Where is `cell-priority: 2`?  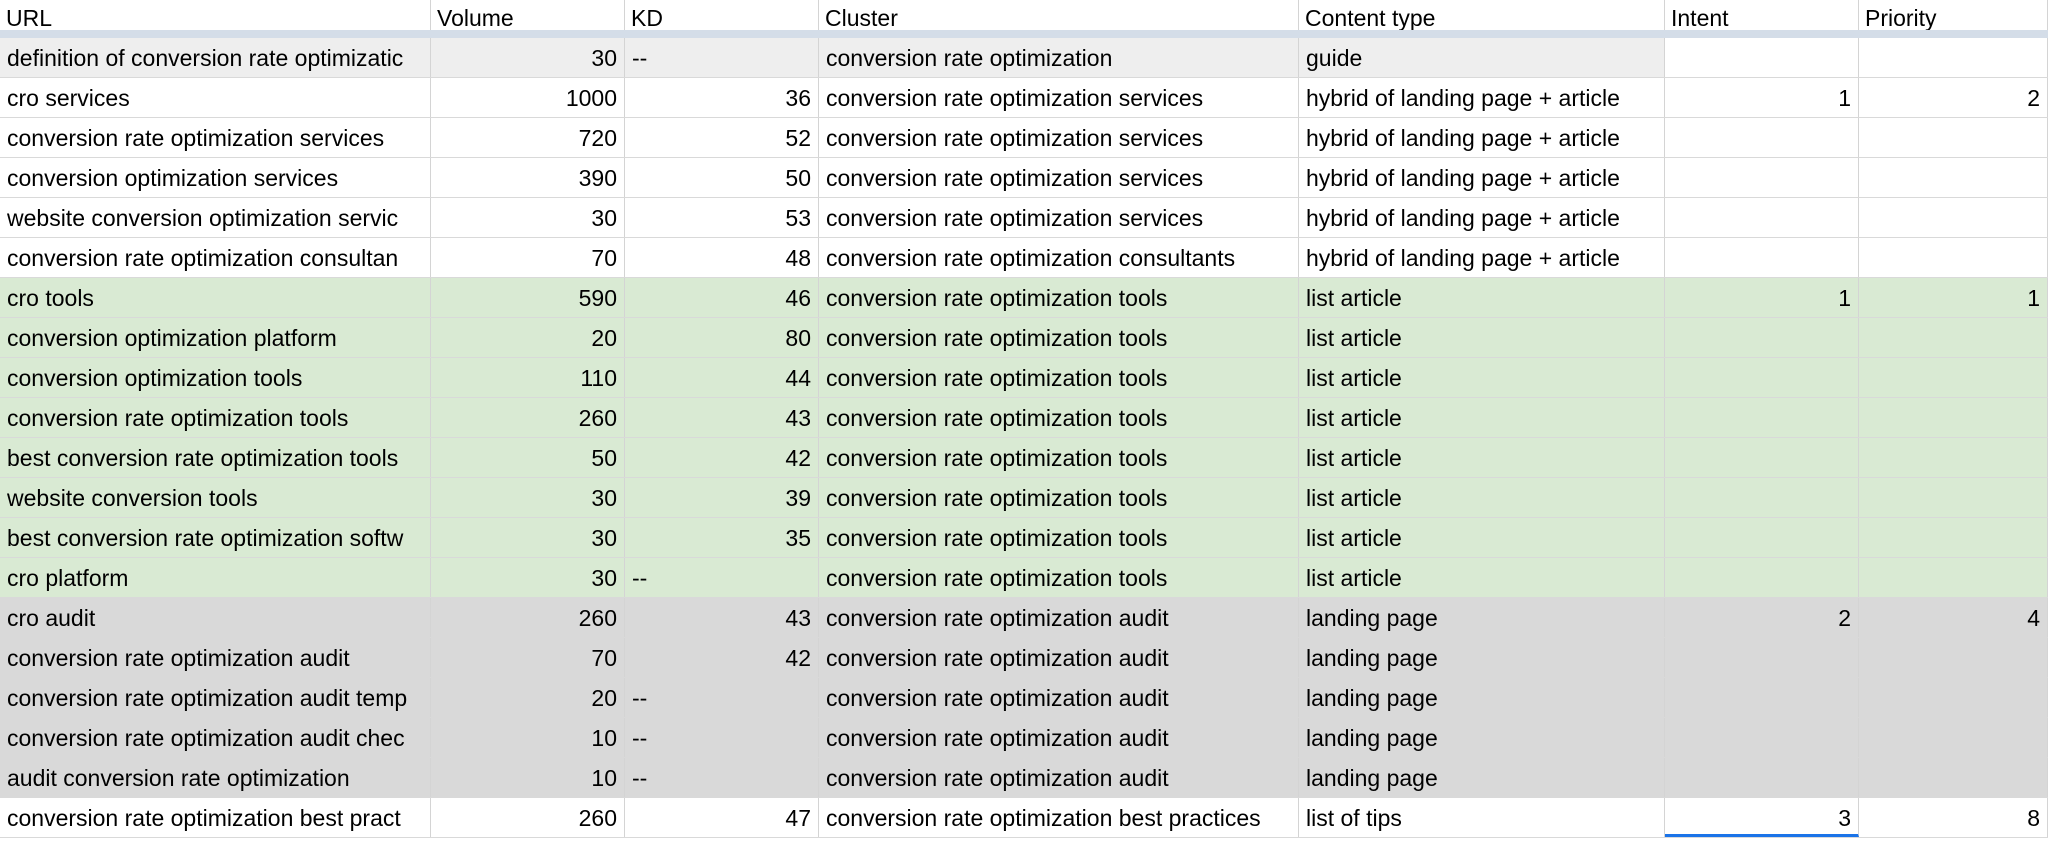
cell-priority: 2 is located at coordinates (1953, 97).